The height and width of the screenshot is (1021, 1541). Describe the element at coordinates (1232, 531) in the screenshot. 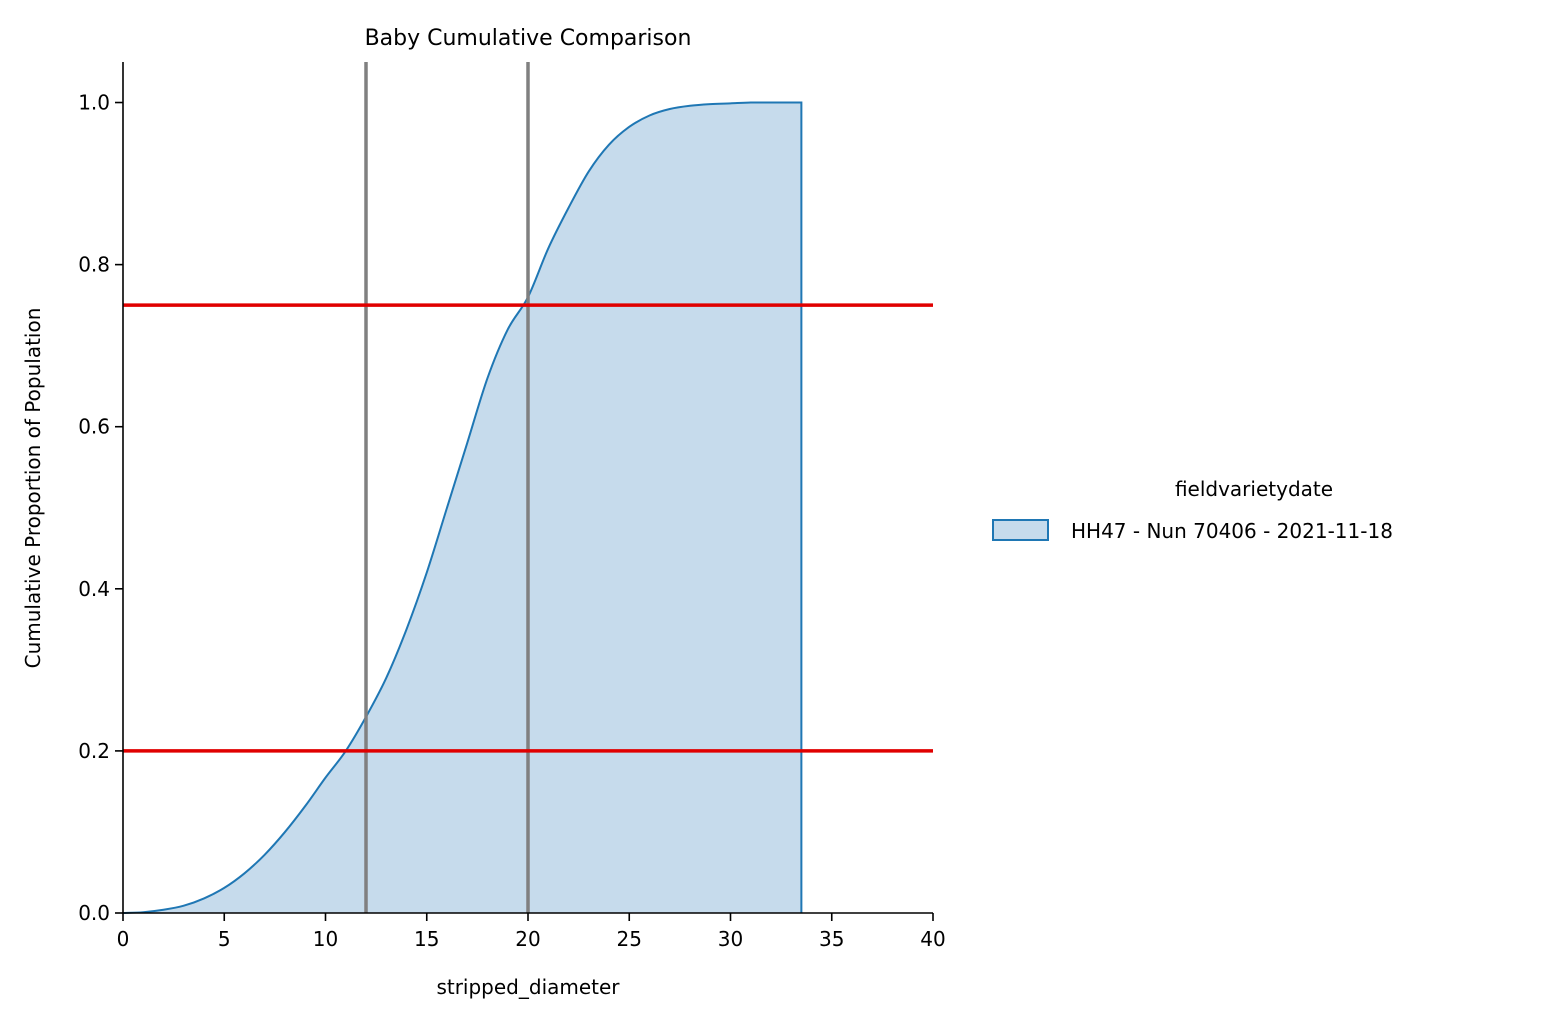

I see `legend-label: HH47 - Nun 70406 - 2021-11-18` at that location.